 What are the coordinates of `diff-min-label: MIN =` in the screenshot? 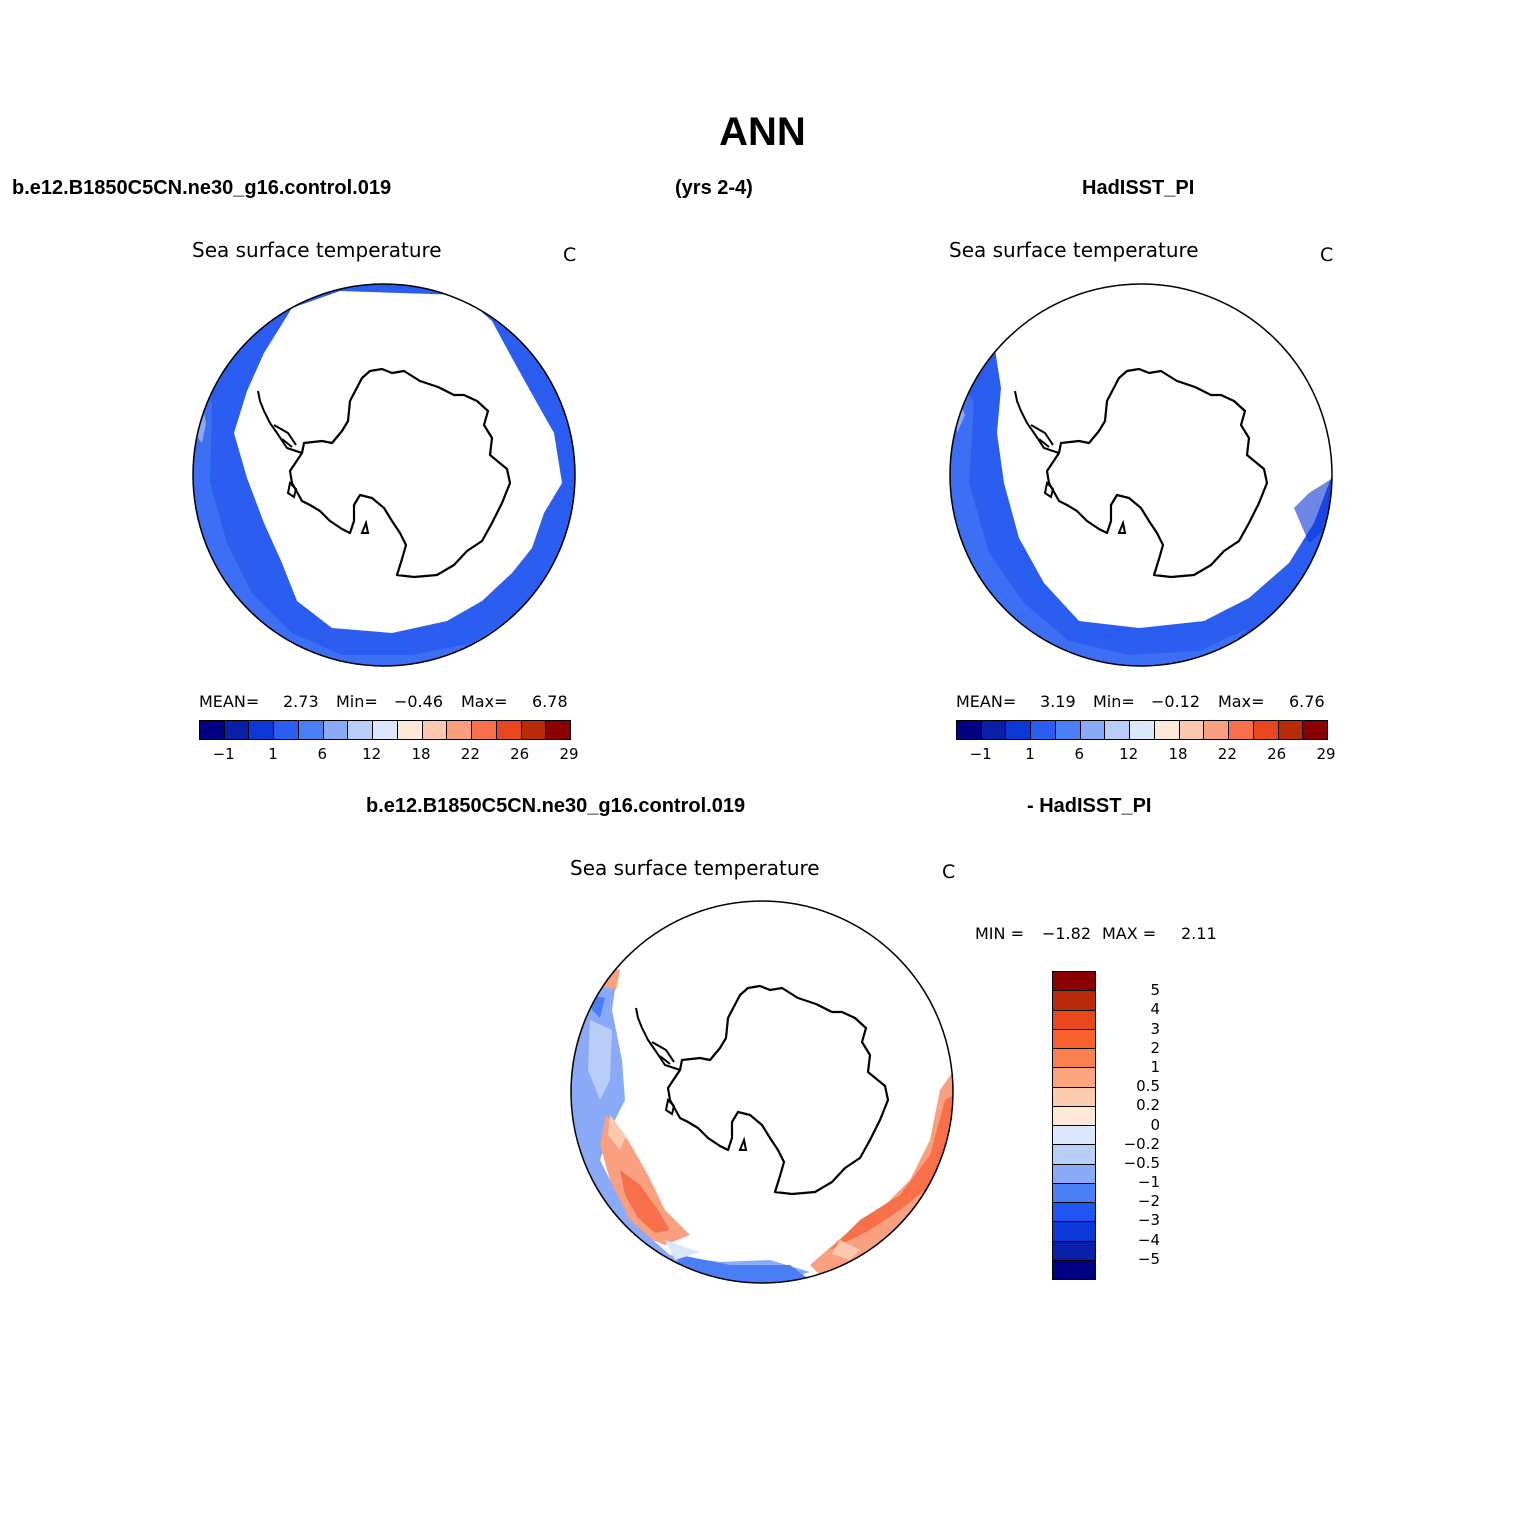 It's located at (999, 933).